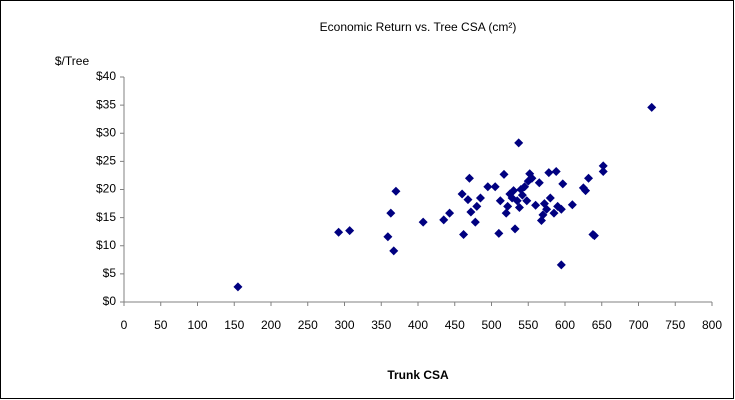  What do you see at coordinates (491, 325) in the screenshot?
I see `x-tick-label: 500` at bounding box center [491, 325].